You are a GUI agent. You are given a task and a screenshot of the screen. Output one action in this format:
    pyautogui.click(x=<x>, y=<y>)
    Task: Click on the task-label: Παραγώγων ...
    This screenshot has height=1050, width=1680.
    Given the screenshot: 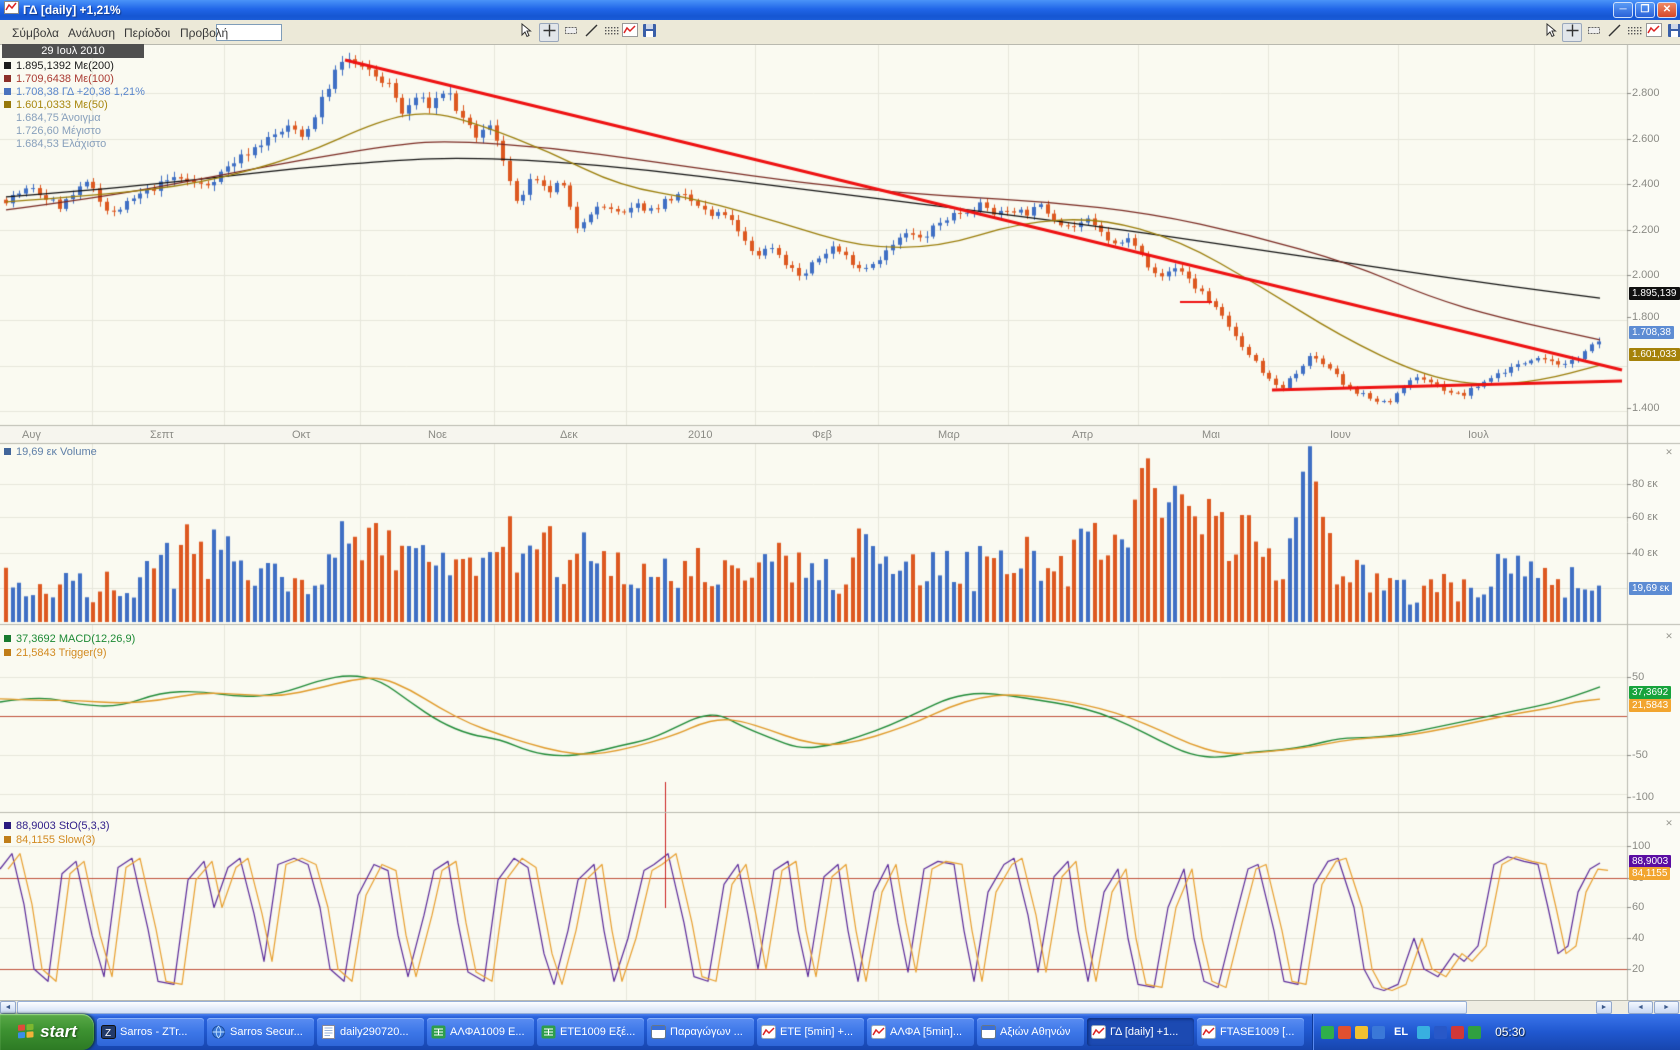 What is the action you would take?
    pyautogui.click(x=706, y=1032)
    